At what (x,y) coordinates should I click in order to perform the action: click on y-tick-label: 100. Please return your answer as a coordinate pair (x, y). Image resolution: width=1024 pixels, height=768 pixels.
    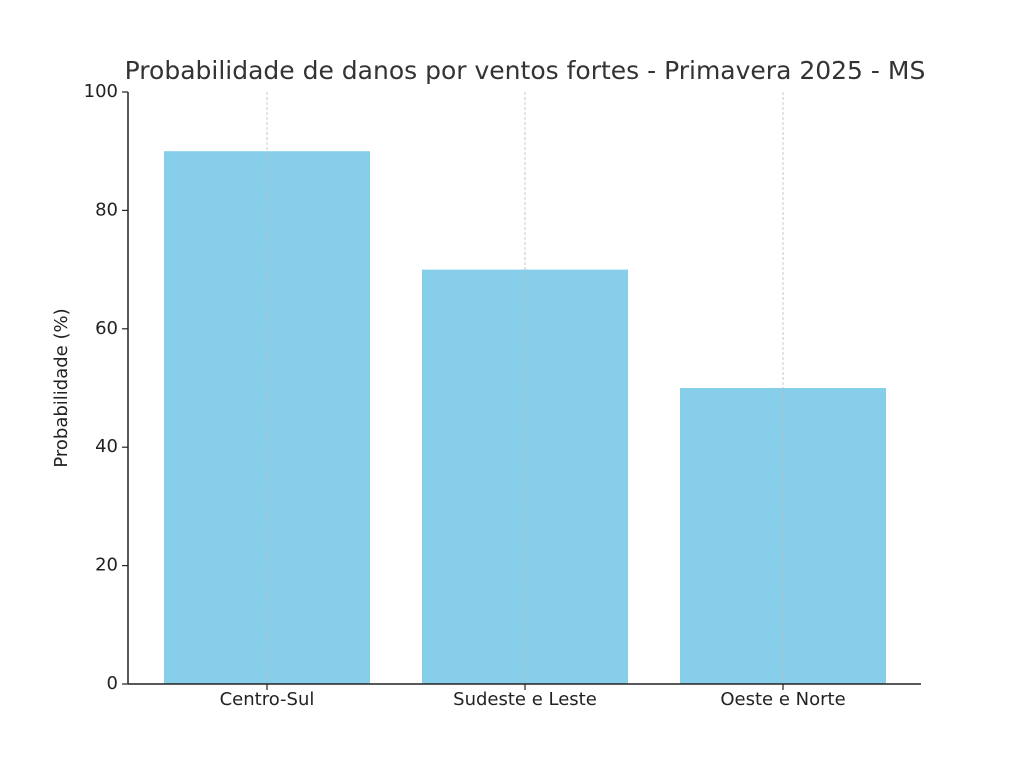
    Looking at the image, I should click on (101, 91).